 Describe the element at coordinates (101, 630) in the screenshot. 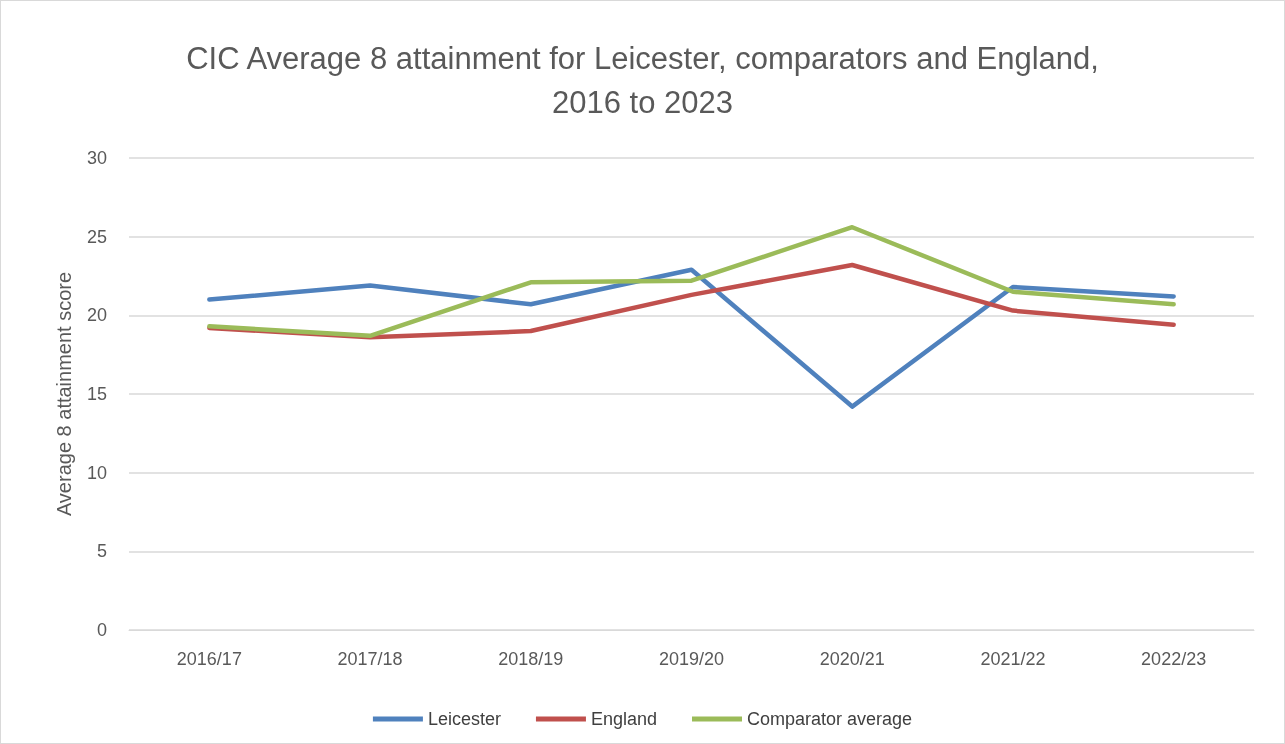

I see `y-tick-label: 0` at that location.